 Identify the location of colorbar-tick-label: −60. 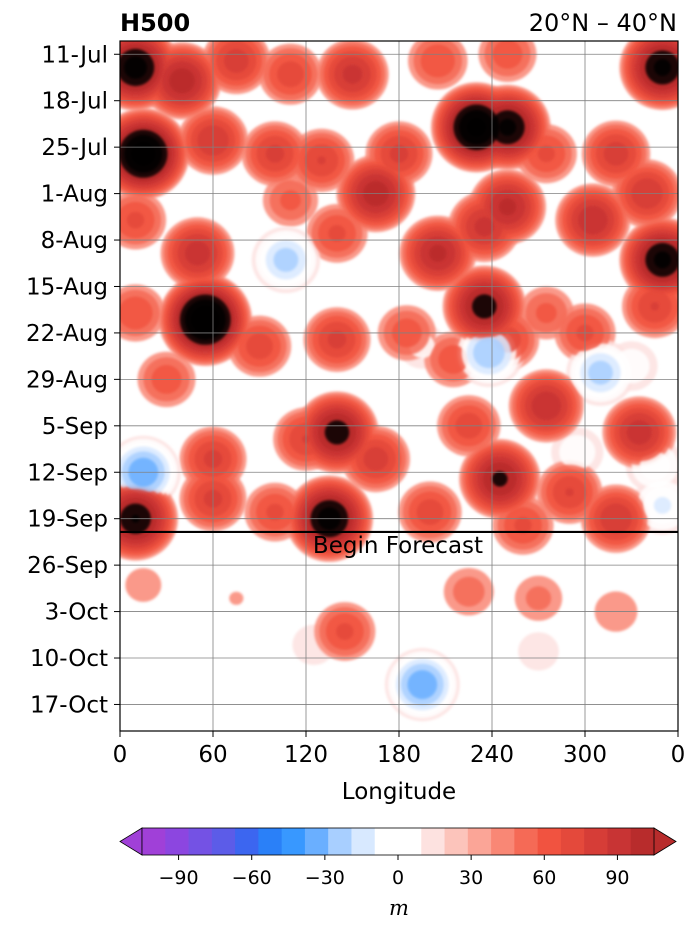
(252, 878).